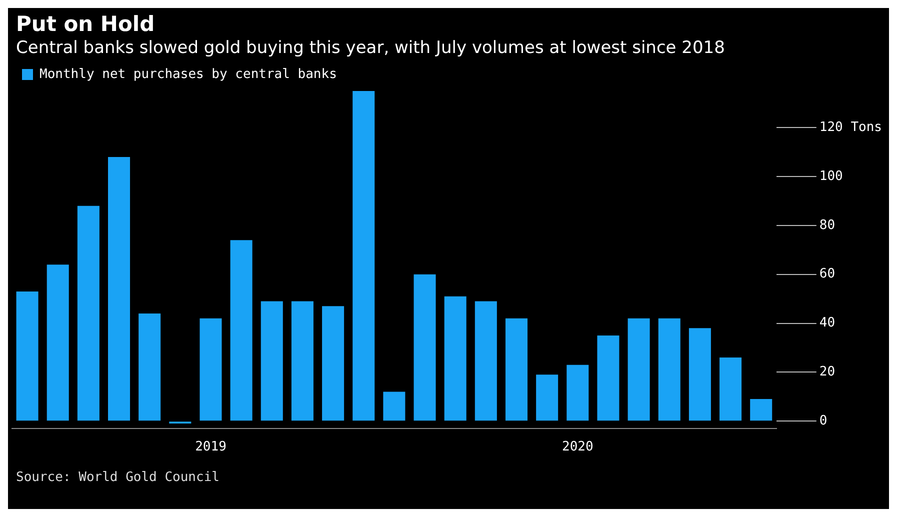 The width and height of the screenshot is (897, 517). Describe the element at coordinates (210, 447) in the screenshot. I see `x-tick-label: 2019` at that location.